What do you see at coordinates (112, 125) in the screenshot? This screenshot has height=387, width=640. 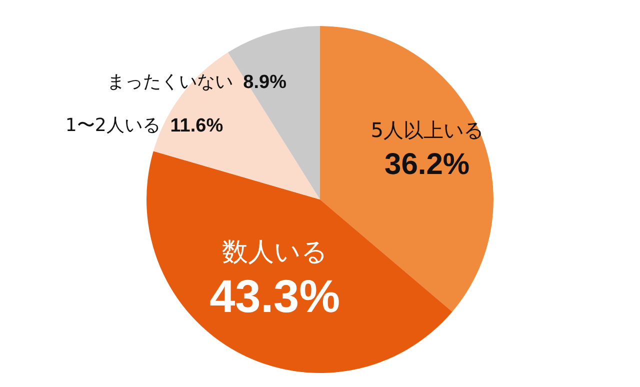 I see `slice-label: 1〜2人いる` at bounding box center [112, 125].